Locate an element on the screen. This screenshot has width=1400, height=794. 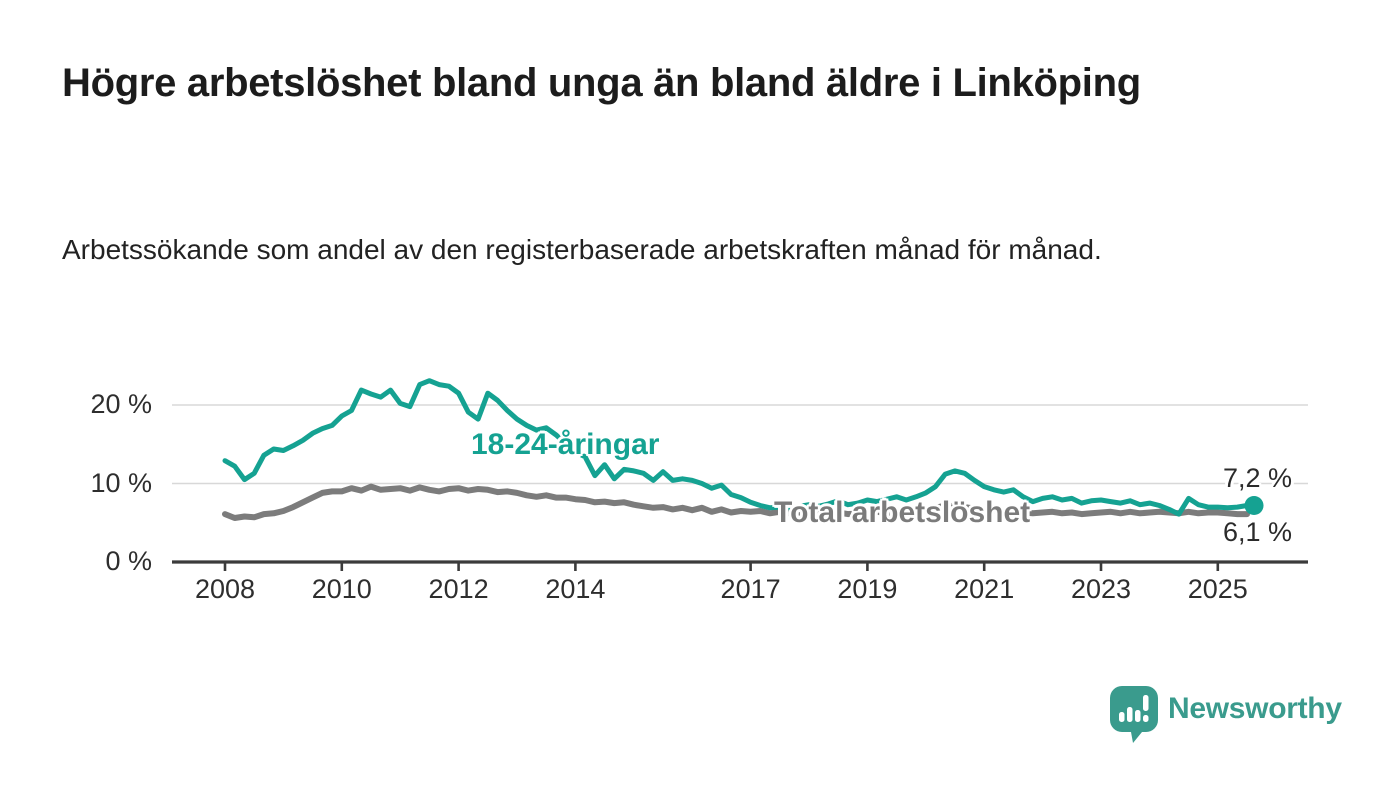
x-tick-label: 2017 is located at coordinates (750, 589).